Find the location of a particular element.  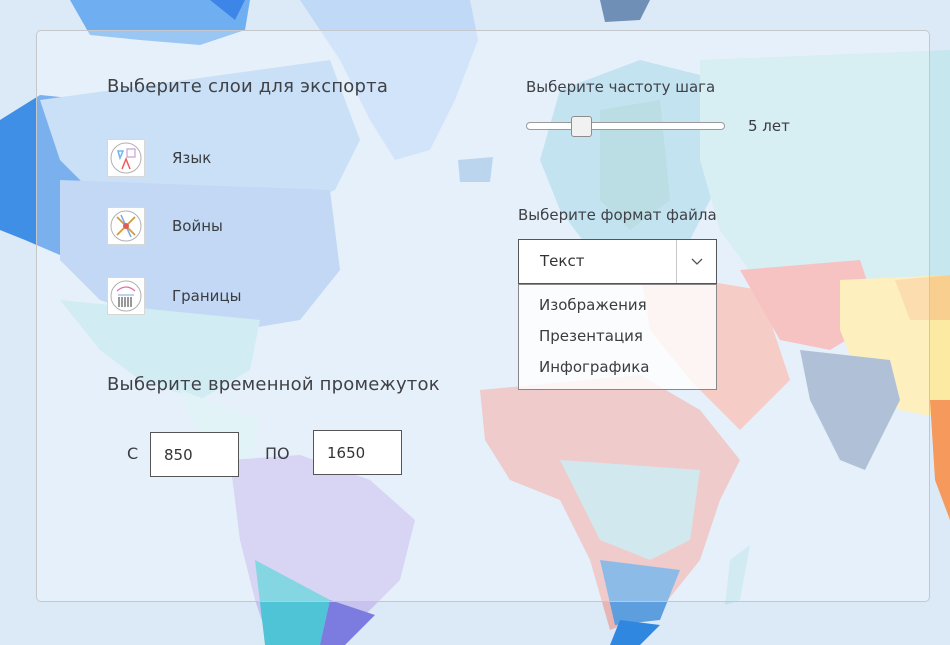

to-label: ПО is located at coordinates (277, 453).